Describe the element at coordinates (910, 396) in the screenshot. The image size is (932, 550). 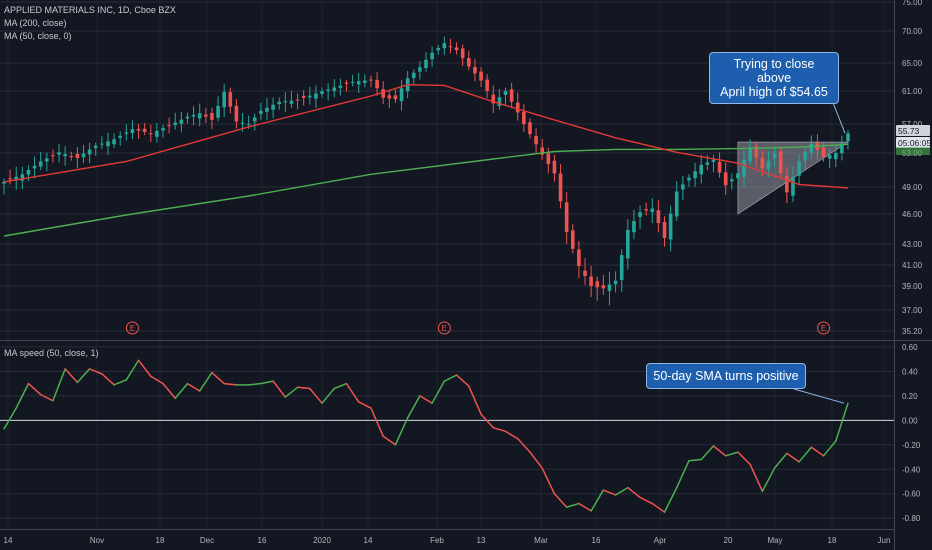
I see `speed-tick-label: 0.20` at that location.